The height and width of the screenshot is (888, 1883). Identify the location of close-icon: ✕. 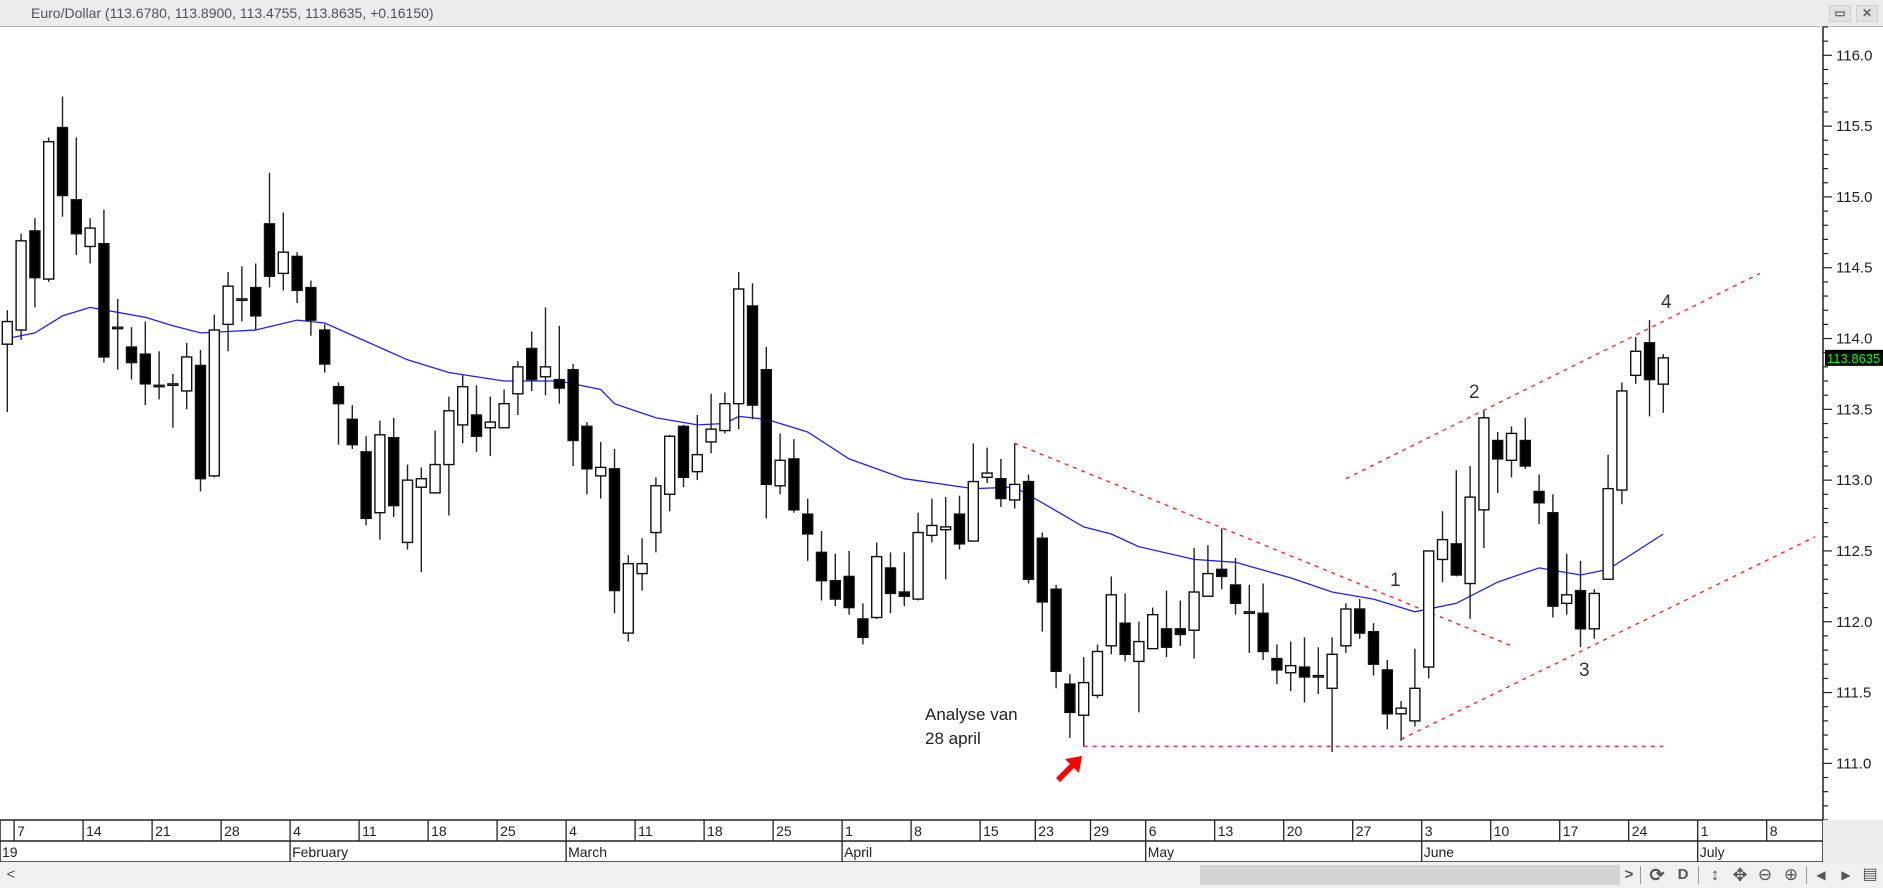
(1867, 13).